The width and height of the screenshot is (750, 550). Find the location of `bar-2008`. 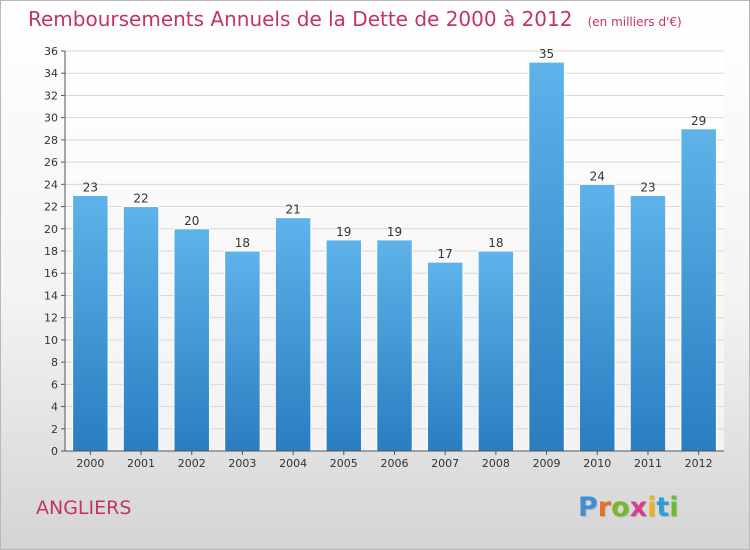

bar-2008 is located at coordinates (496, 351).